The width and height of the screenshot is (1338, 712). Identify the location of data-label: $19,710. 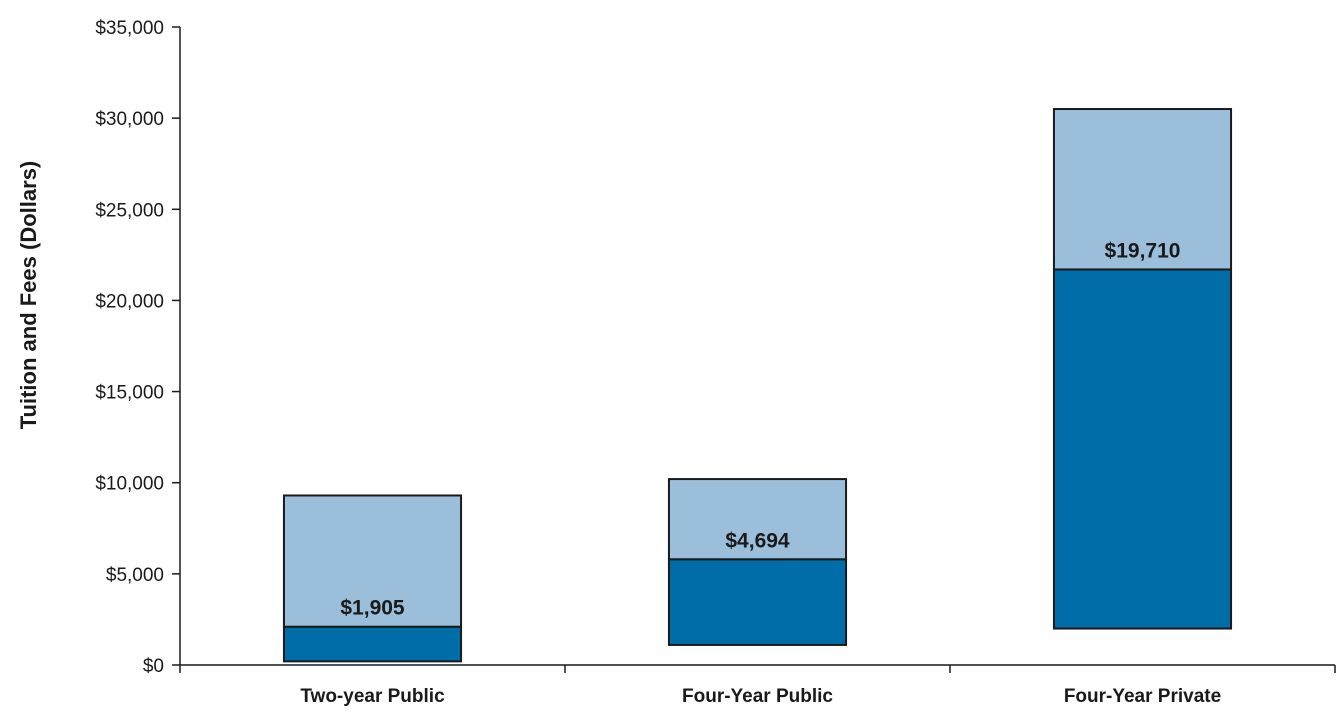
(1143, 250).